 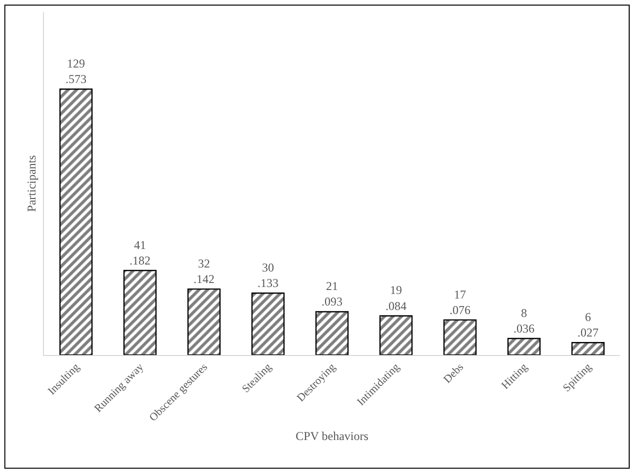 What do you see at coordinates (332, 294) in the screenshot?
I see `data-label: 21 .093` at bounding box center [332, 294].